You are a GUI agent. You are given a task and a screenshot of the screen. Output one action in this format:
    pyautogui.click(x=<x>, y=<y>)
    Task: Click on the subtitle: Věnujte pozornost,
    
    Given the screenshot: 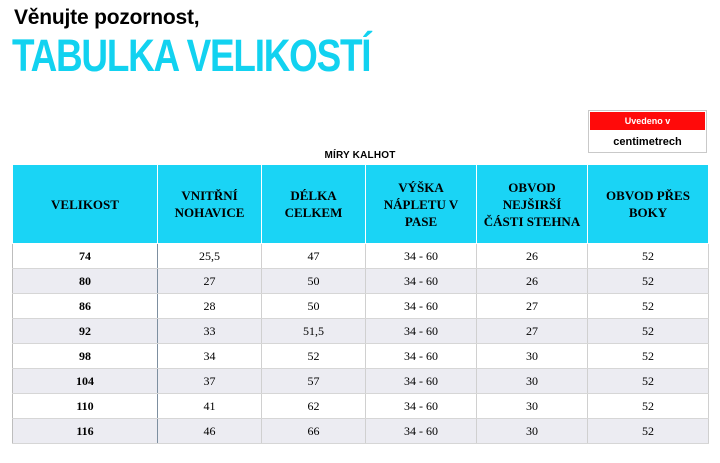 What is the action you would take?
    pyautogui.click(x=107, y=17)
    